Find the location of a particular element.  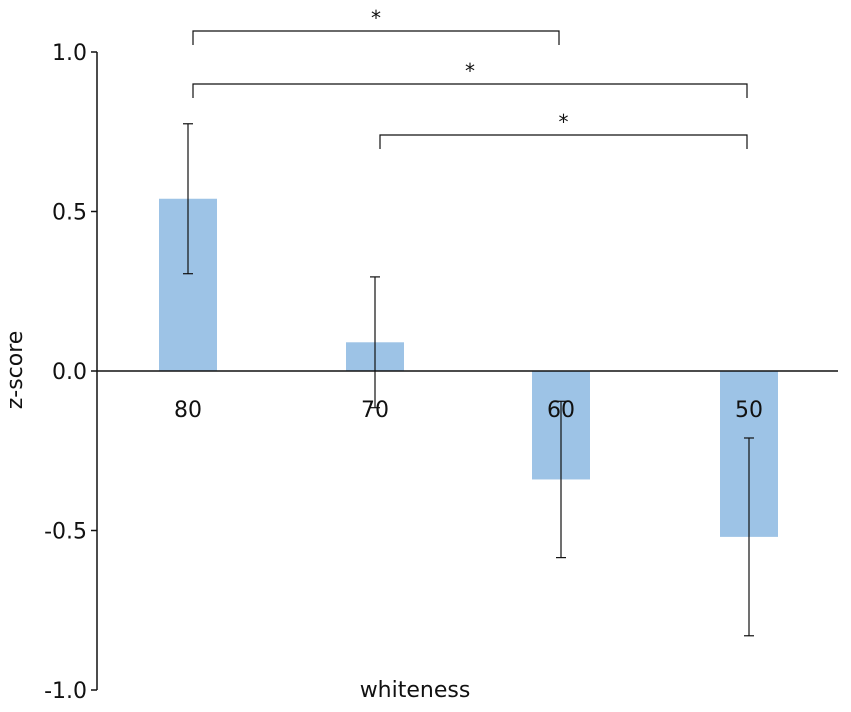

x-tick-label-80: 80 is located at coordinates (188, 410).